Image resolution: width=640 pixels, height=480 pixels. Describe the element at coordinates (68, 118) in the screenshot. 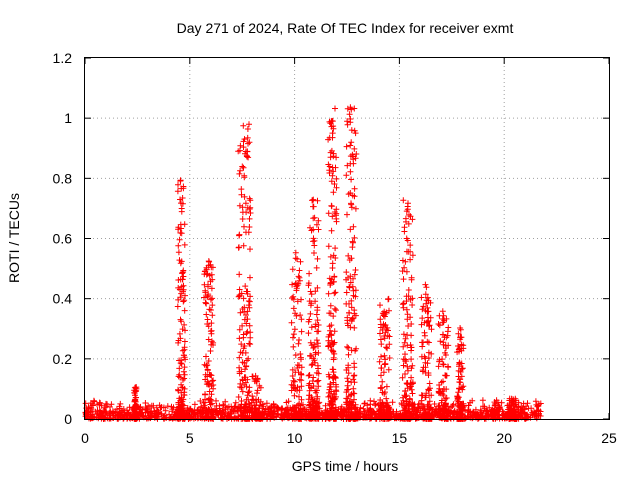

I see `y-tick-label: 1` at that location.